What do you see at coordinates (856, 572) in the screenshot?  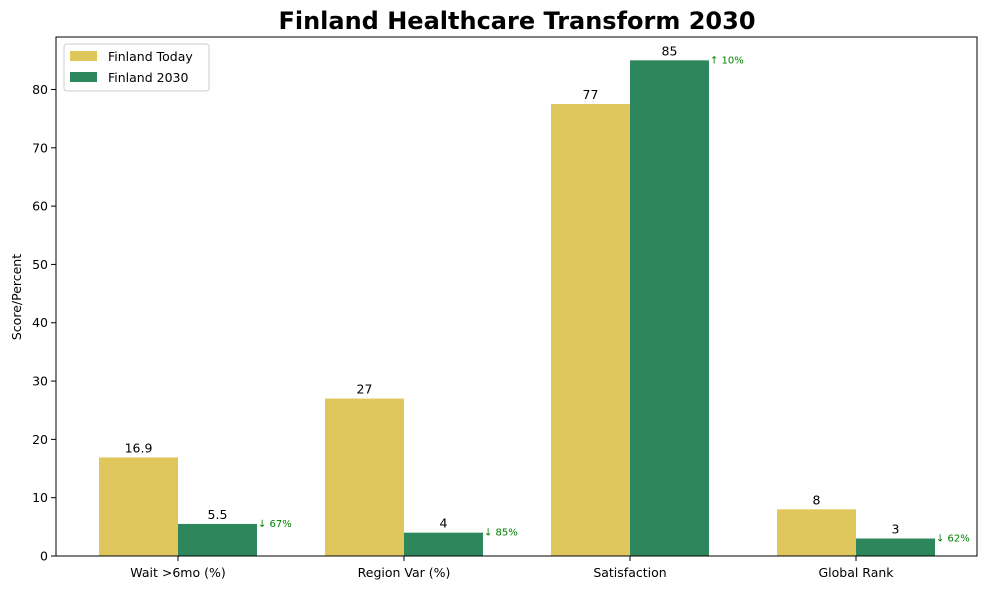 I see `x-tick-label-global-rank: Global Rank` at bounding box center [856, 572].